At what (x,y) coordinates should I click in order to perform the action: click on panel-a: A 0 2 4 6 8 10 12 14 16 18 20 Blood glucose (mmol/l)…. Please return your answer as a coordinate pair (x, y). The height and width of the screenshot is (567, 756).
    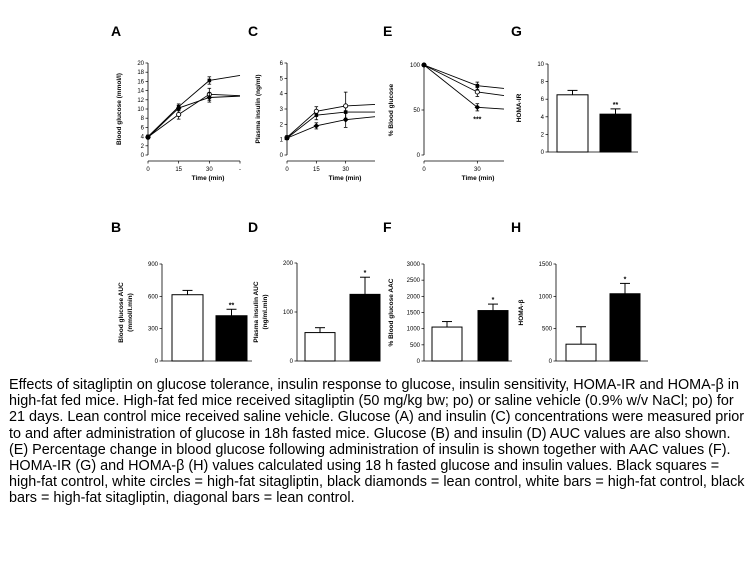
    Looking at the image, I should click on (176, 102).